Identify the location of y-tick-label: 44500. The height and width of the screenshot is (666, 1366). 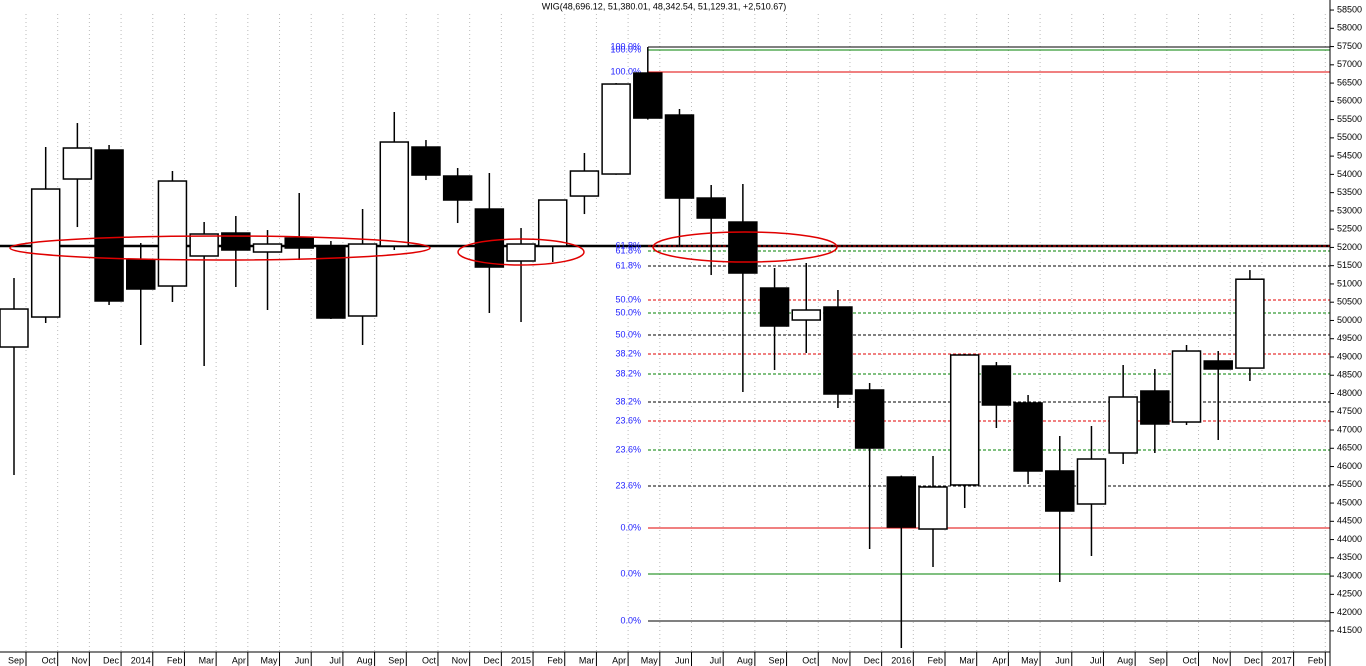
(1349, 521).